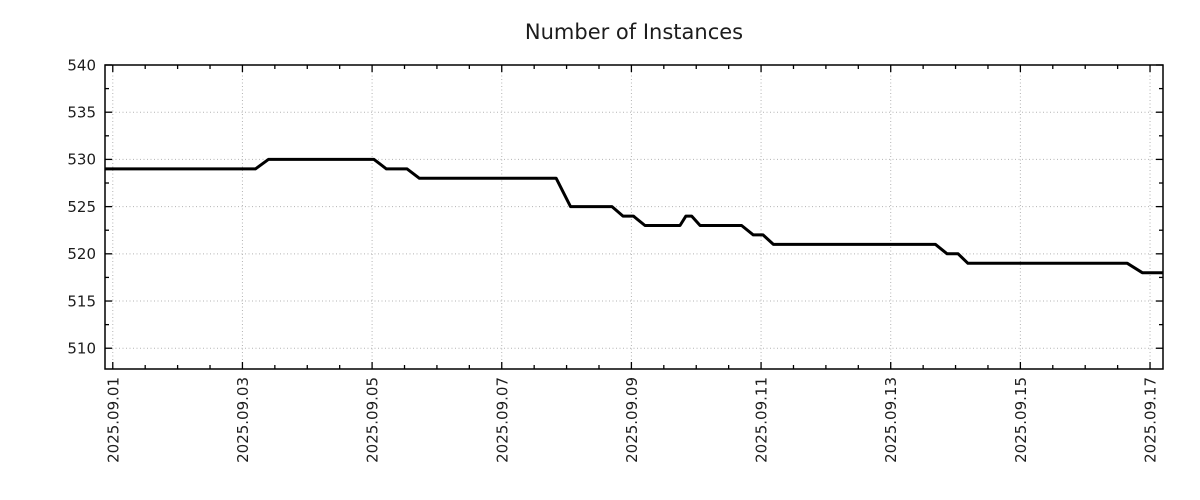 This screenshot has width=1200, height=500. What do you see at coordinates (81, 207) in the screenshot?
I see `y-tick-label: 525` at bounding box center [81, 207].